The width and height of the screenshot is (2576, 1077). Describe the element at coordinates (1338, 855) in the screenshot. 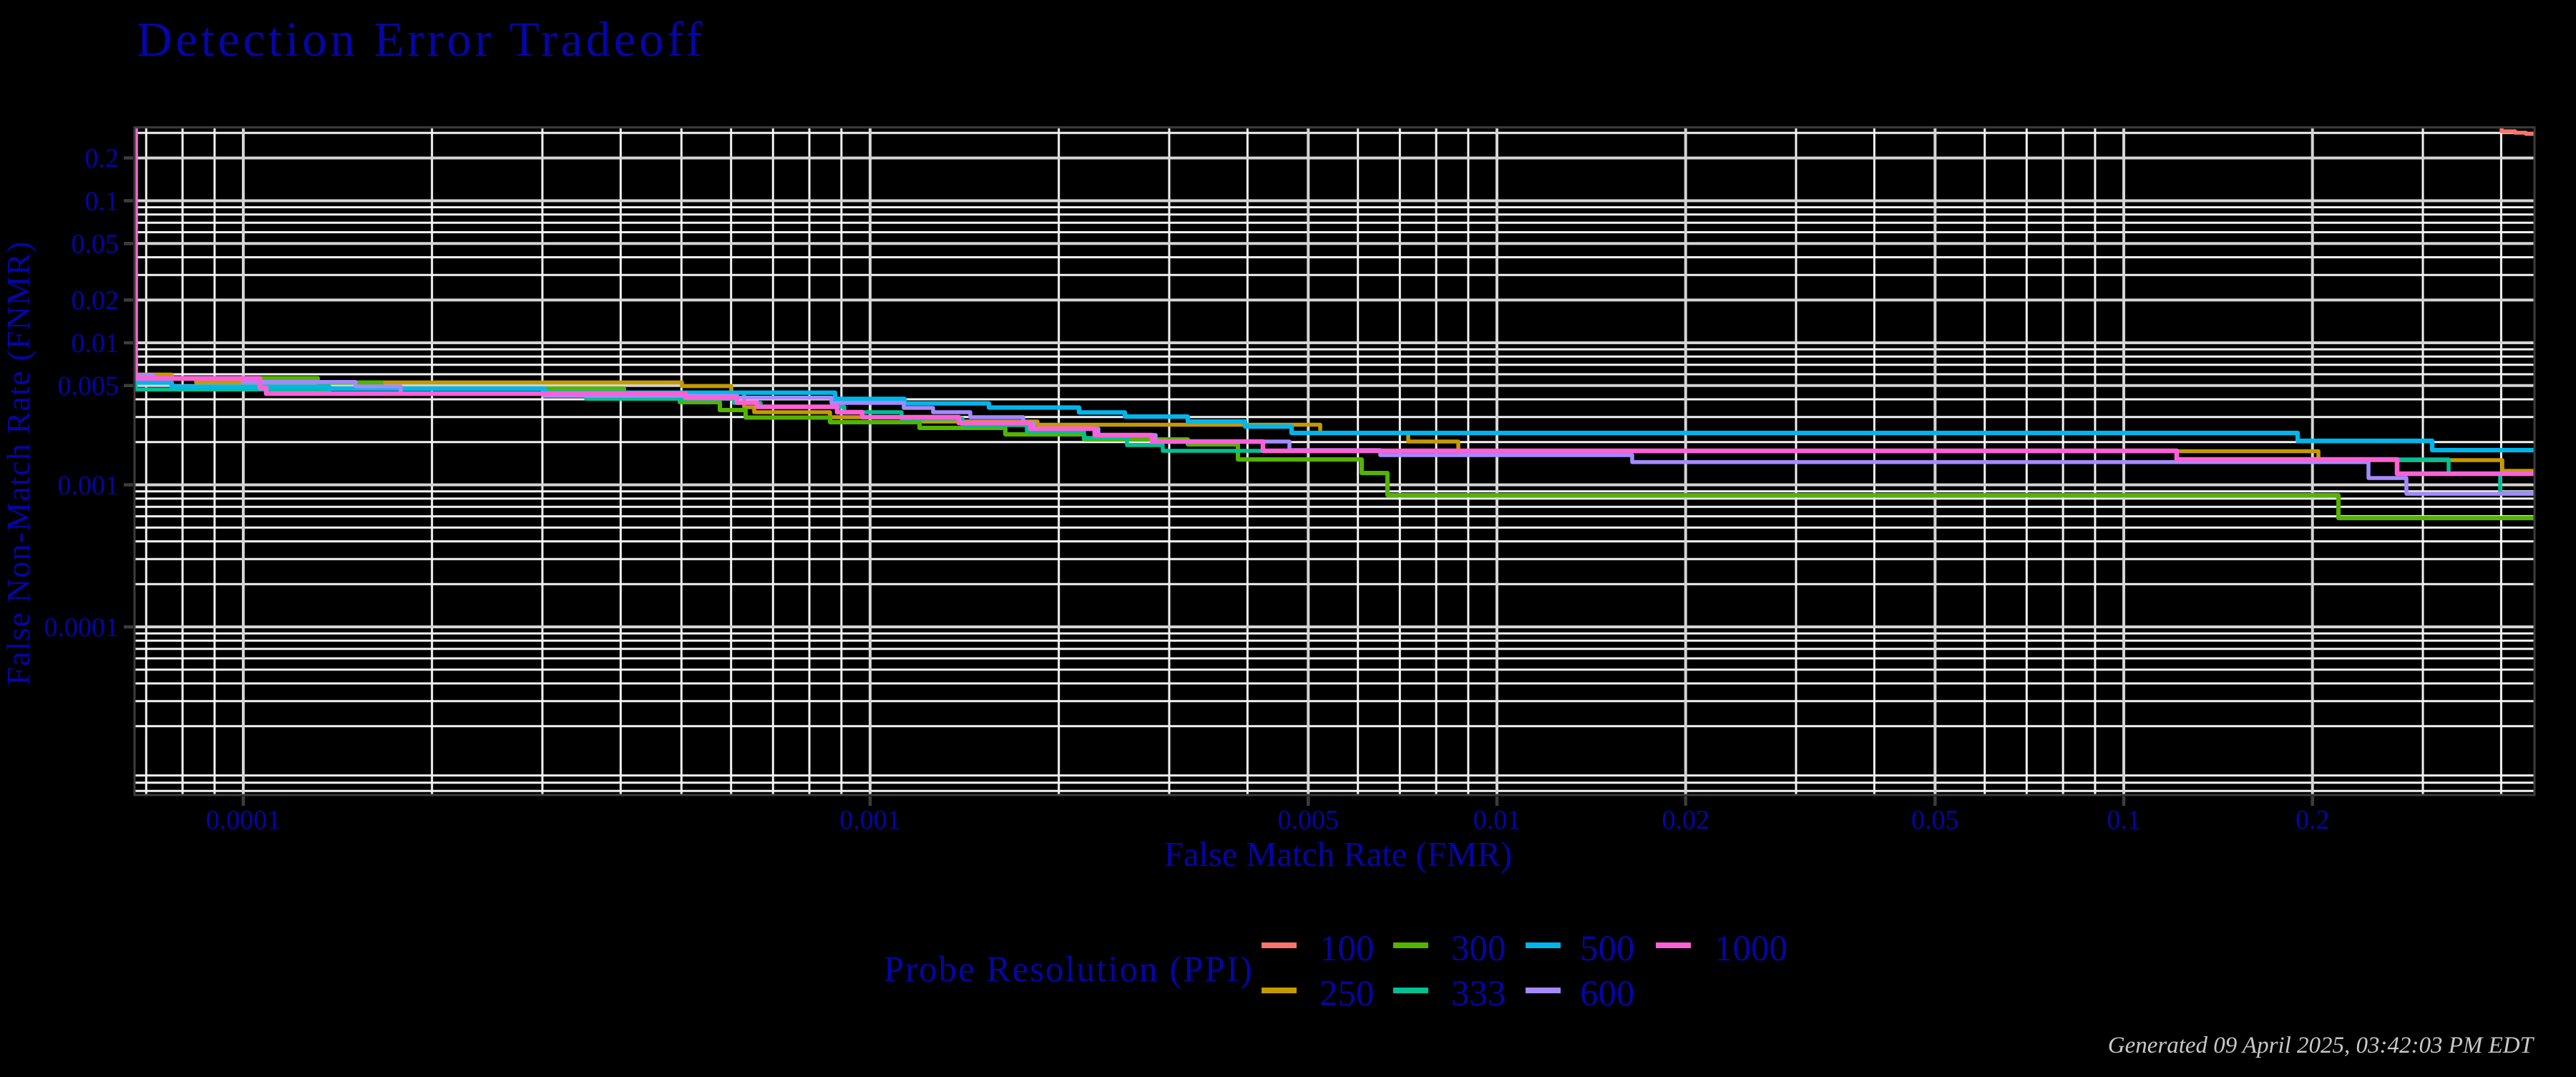

I see `svg-text: False Match Rate (FMR)` at that location.